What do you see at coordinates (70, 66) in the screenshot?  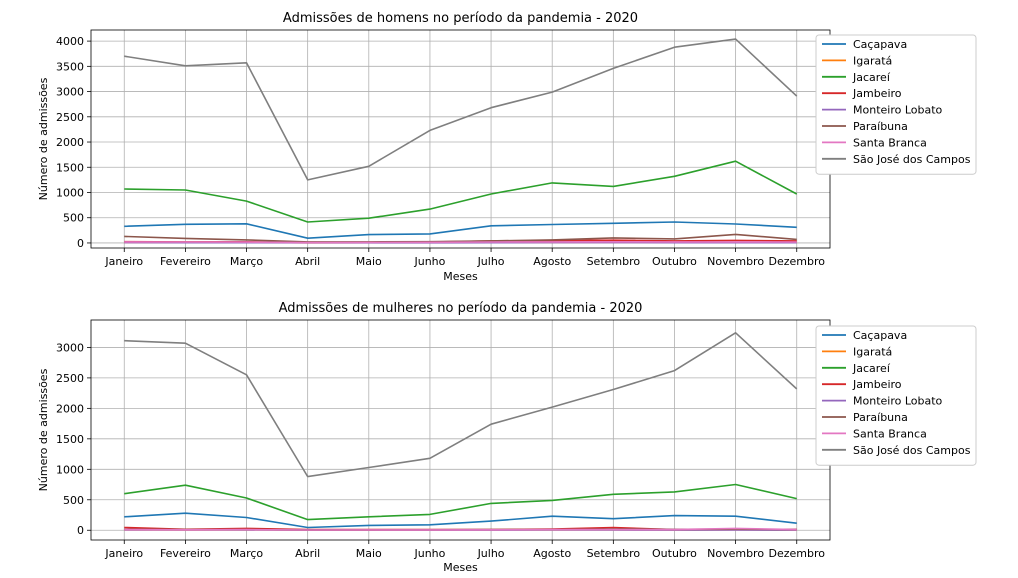 I see `y-tick-label: 3500` at bounding box center [70, 66].